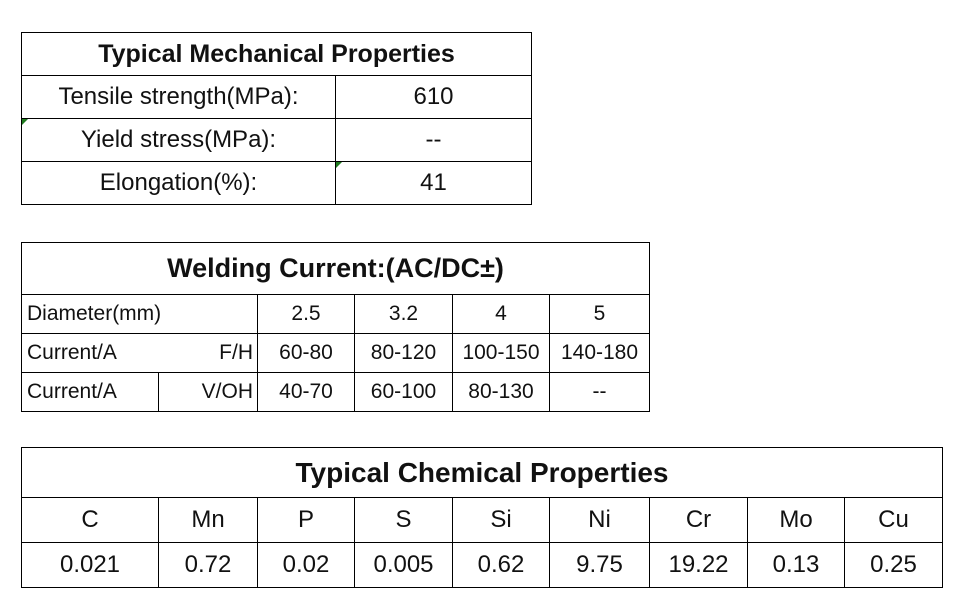  I want to click on current-value: 80-130, so click(501, 392).